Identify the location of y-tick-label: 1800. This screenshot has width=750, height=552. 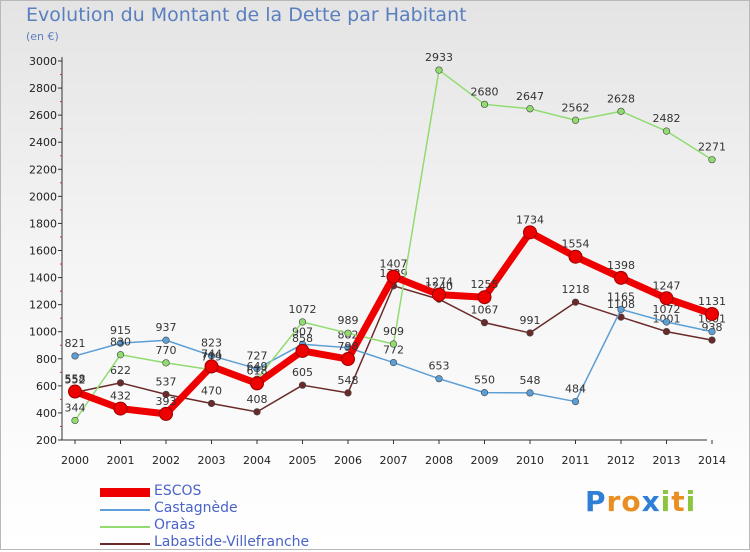
(43, 223).